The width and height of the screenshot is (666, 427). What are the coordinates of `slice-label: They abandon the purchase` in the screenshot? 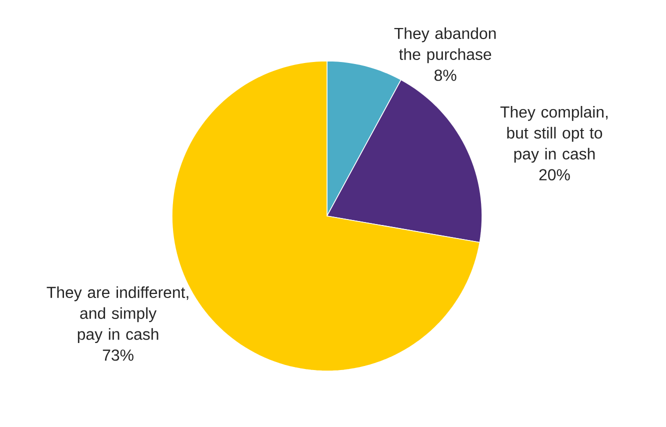 It's located at (445, 45).